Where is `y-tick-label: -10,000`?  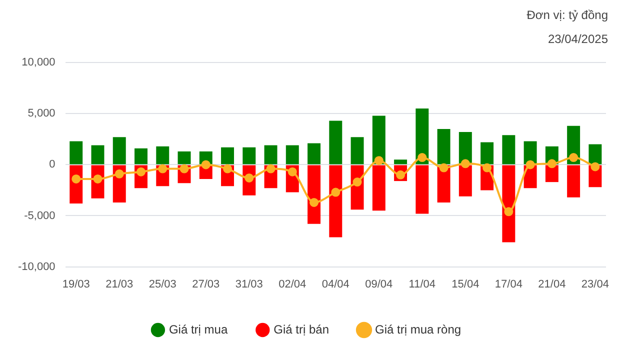 y-tick-label: -10,000 is located at coordinates (37, 266).